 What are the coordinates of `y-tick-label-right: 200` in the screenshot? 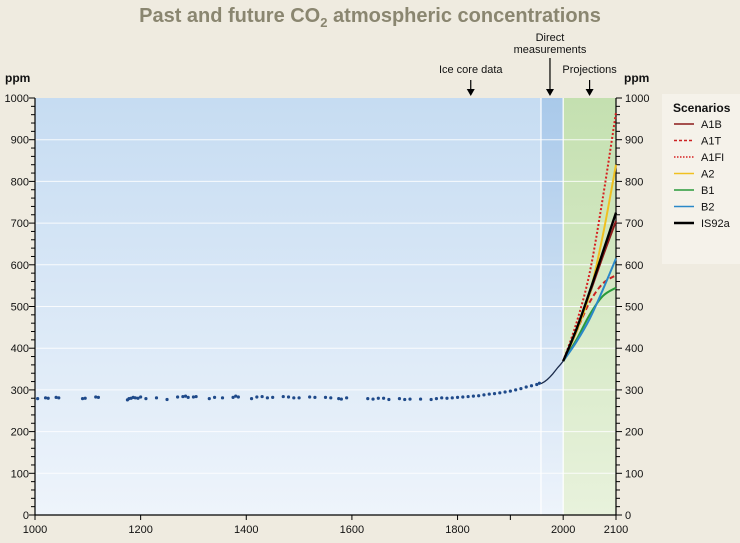 It's located at (634, 433).